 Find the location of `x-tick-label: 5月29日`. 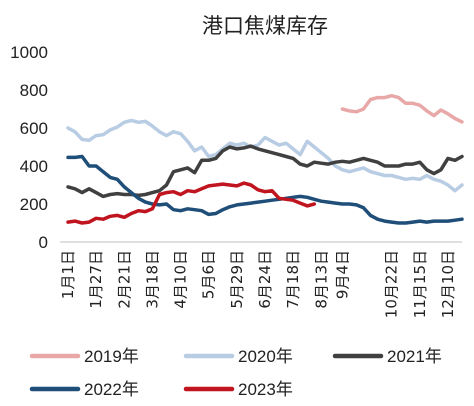

x-tick-label: 5月29日 is located at coordinates (237, 279).